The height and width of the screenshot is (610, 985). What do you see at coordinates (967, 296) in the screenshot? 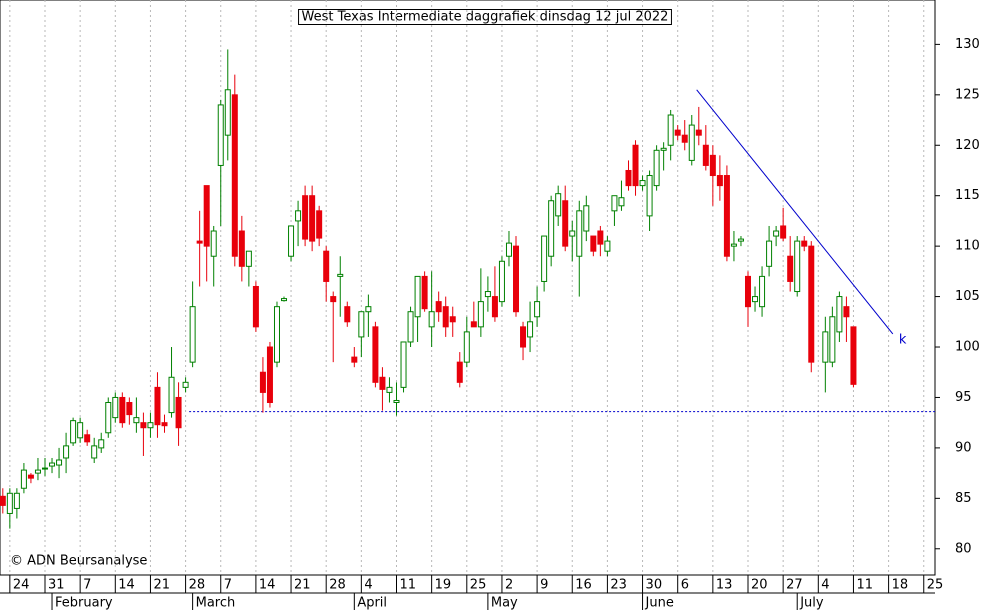
I see `y-tick-label: 105` at bounding box center [967, 296].